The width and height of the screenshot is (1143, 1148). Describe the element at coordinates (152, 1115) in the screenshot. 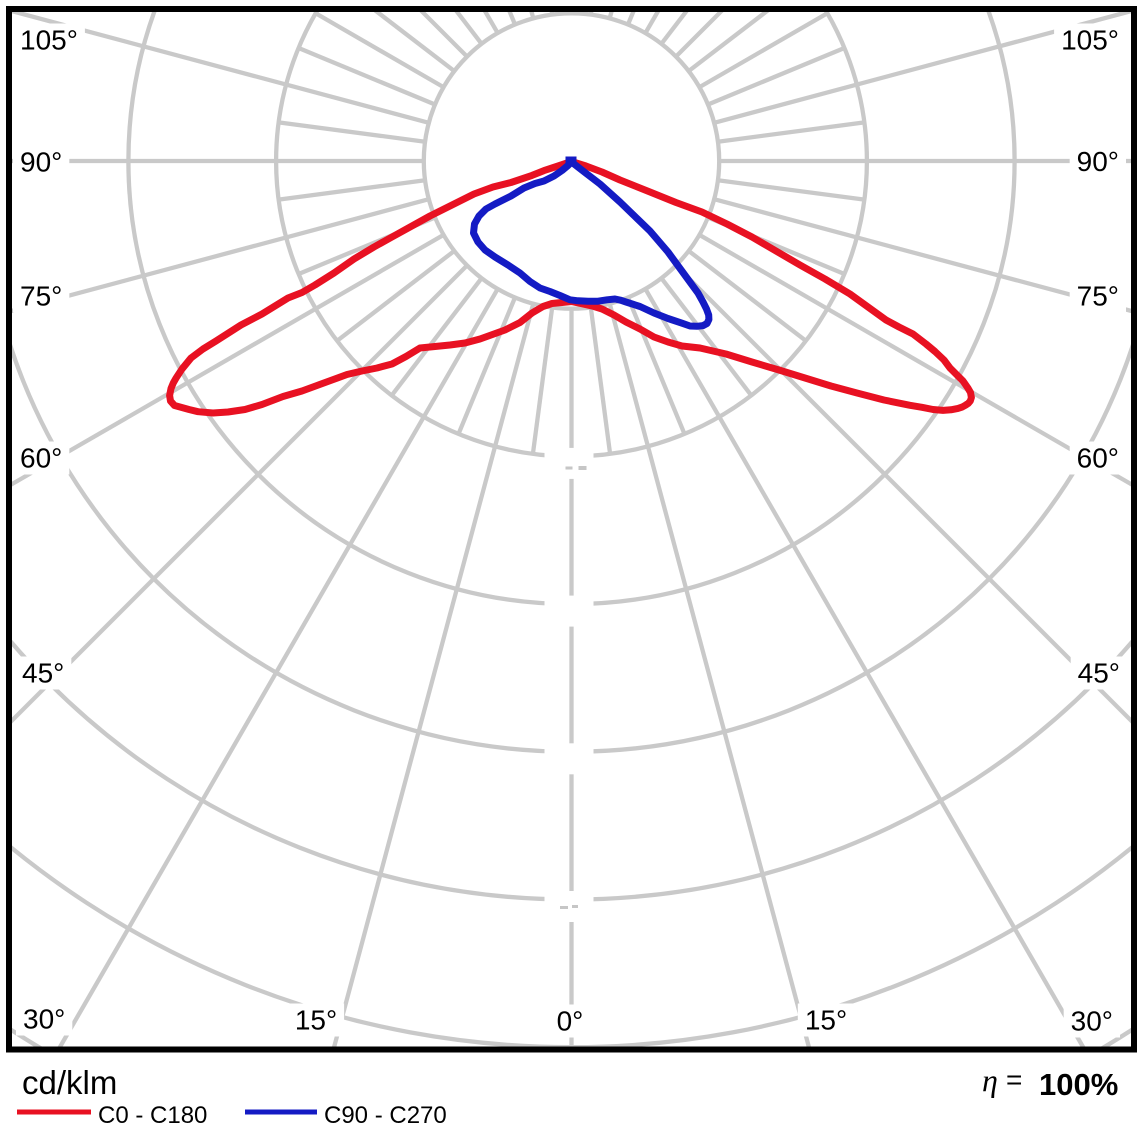

I see `svg-text: C0 - C180` at that location.